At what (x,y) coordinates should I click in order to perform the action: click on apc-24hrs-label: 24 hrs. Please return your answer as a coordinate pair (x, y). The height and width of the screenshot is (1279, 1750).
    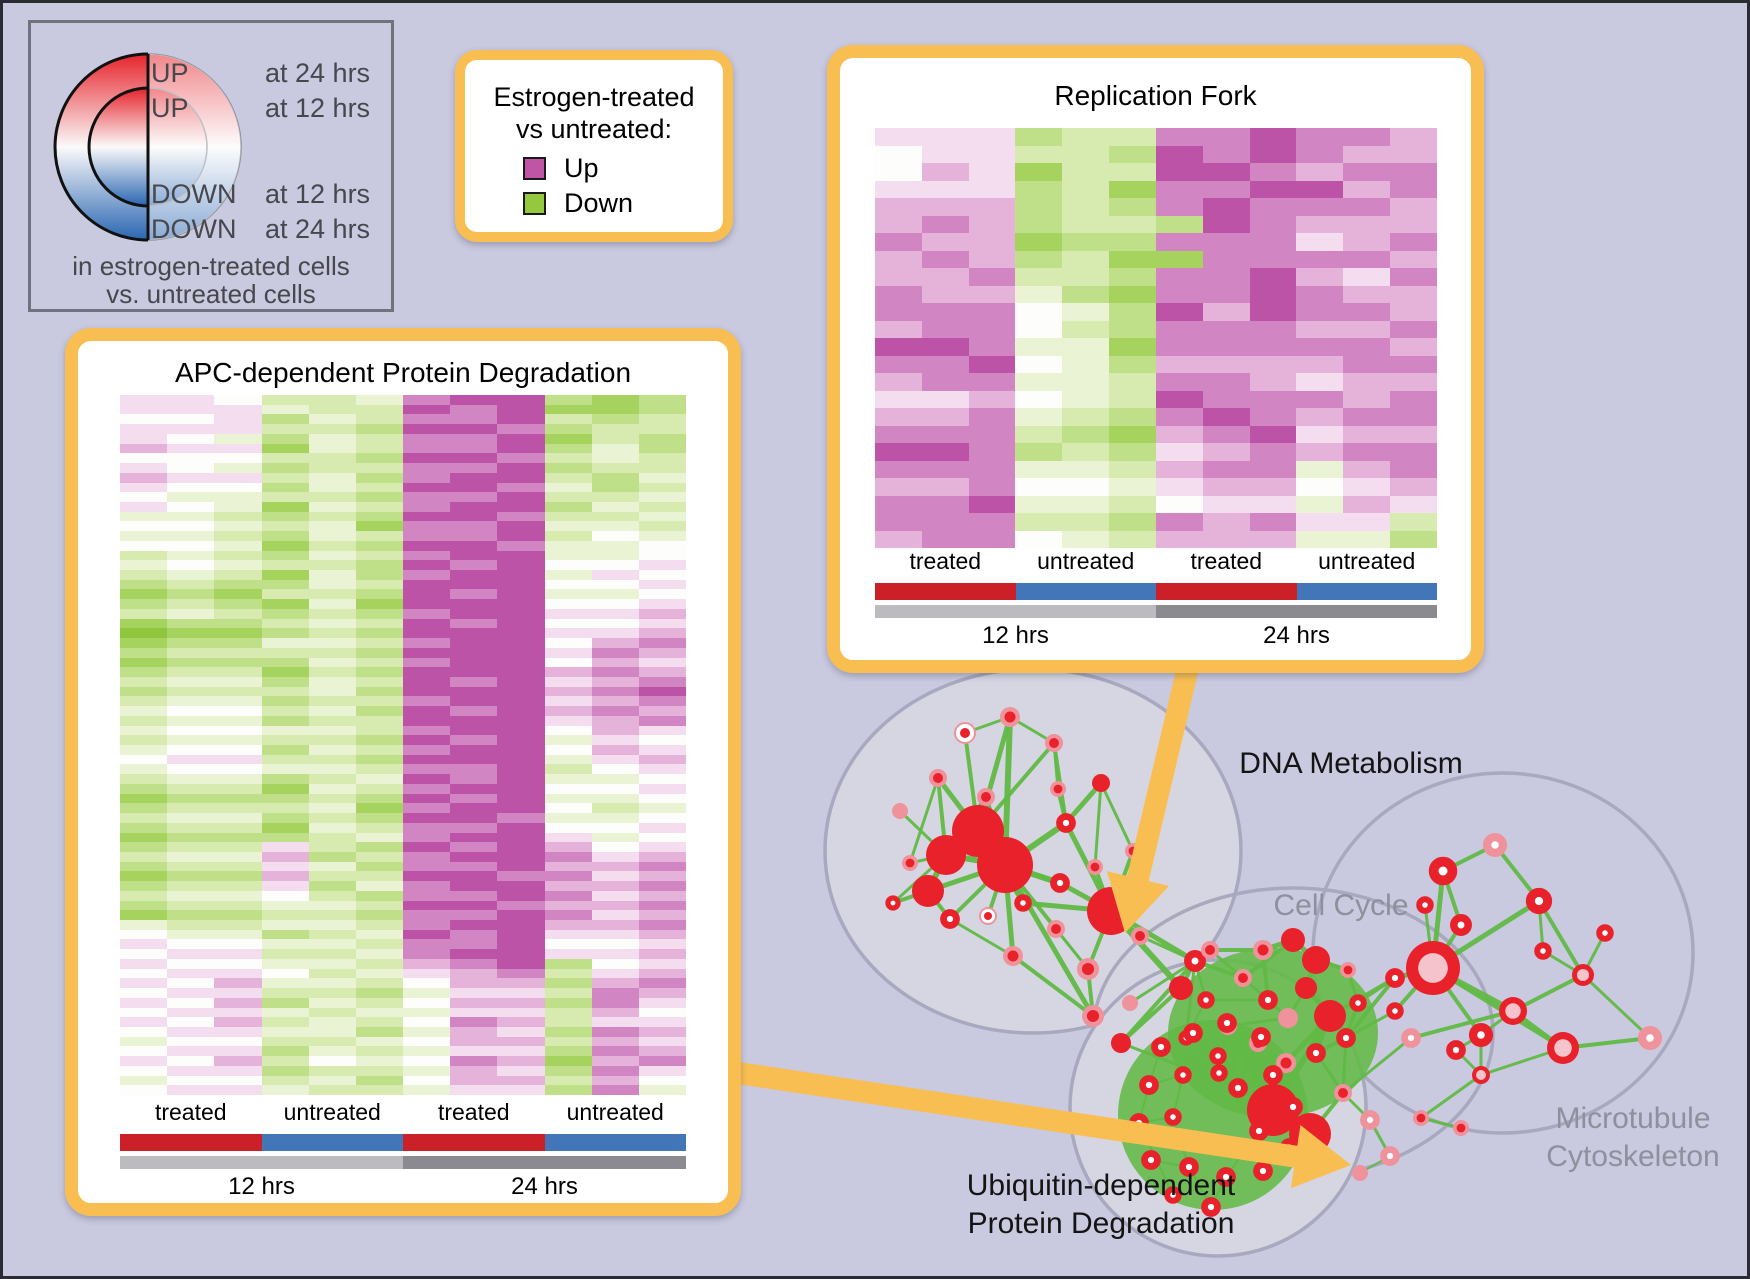
    Looking at the image, I should click on (544, 1186).